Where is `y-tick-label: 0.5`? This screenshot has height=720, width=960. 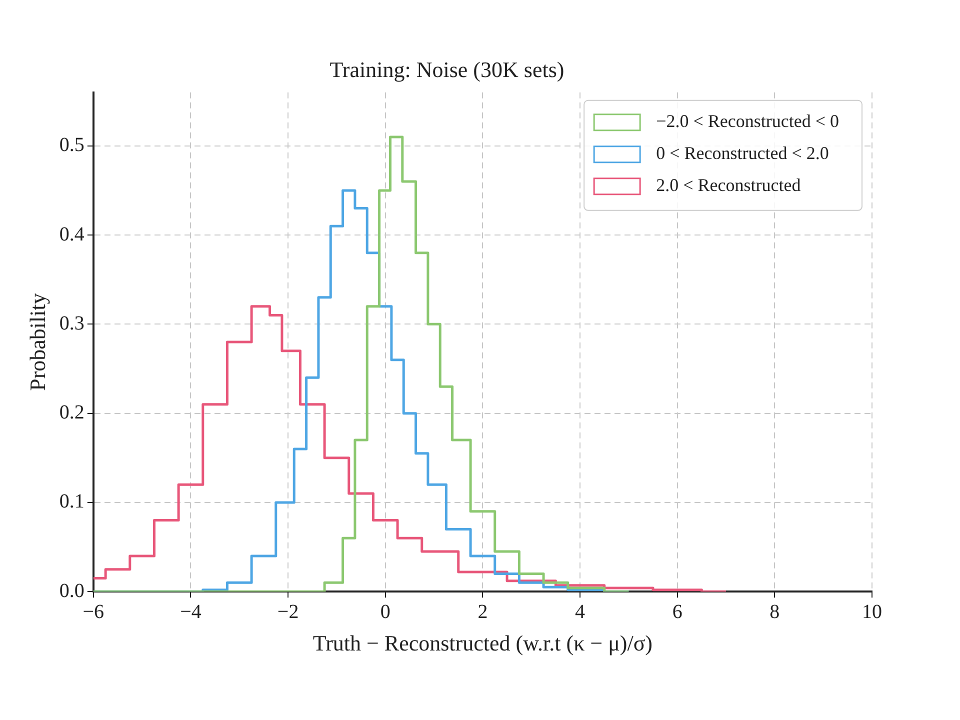
y-tick-label: 0.5 is located at coordinates (71, 145).